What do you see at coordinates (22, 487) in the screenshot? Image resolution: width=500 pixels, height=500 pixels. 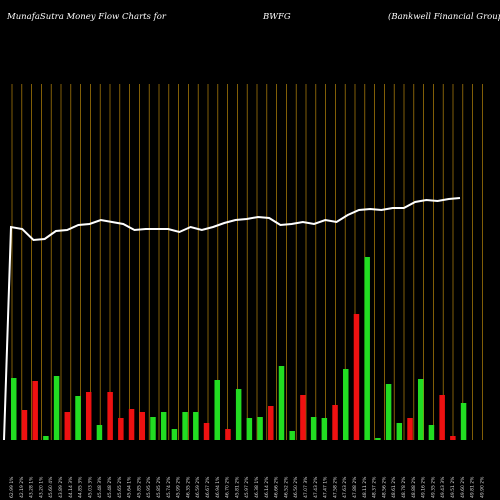 I see `x-tick-label: 42.19 2%` at bounding box center [22, 487].